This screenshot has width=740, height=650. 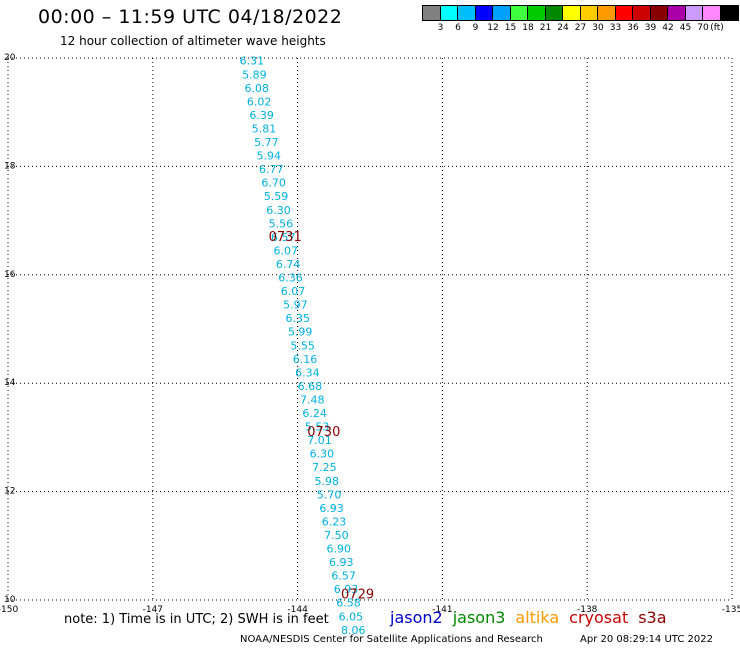 I want to click on swh-value-label: 6.31, so click(x=252, y=61).